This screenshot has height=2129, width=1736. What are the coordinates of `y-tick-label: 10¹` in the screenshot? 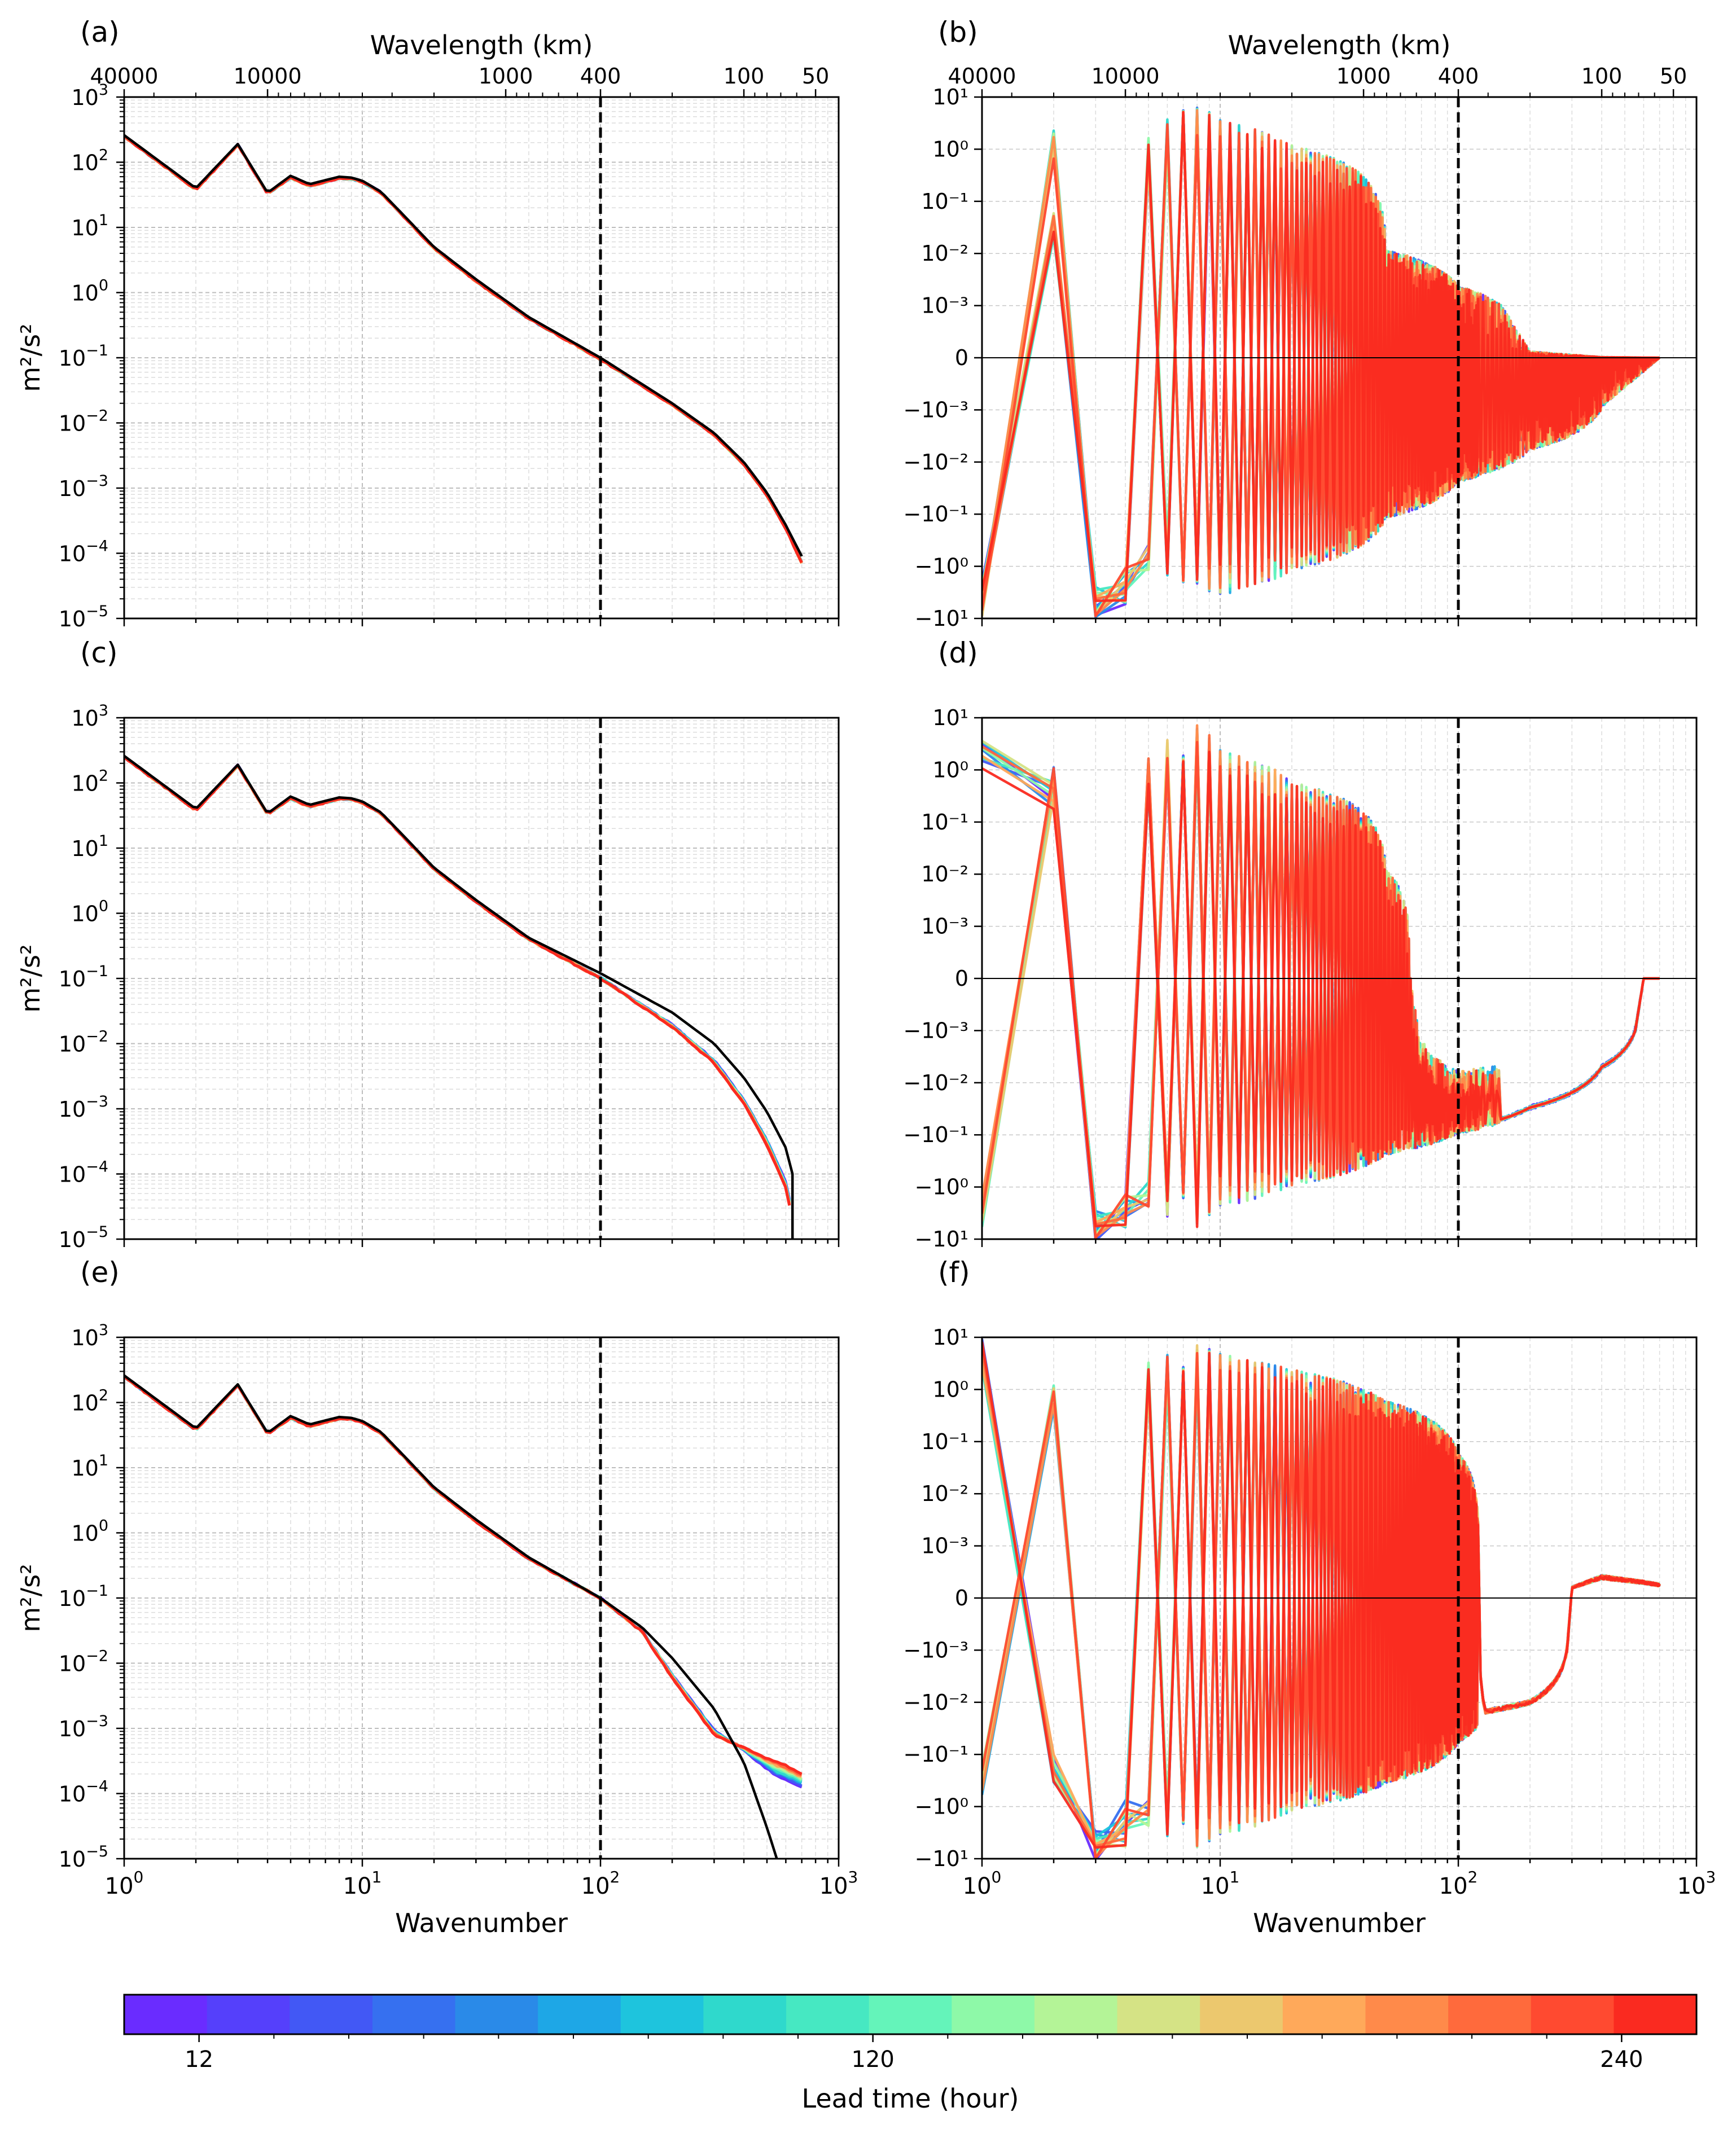 It's located at (89, 226).